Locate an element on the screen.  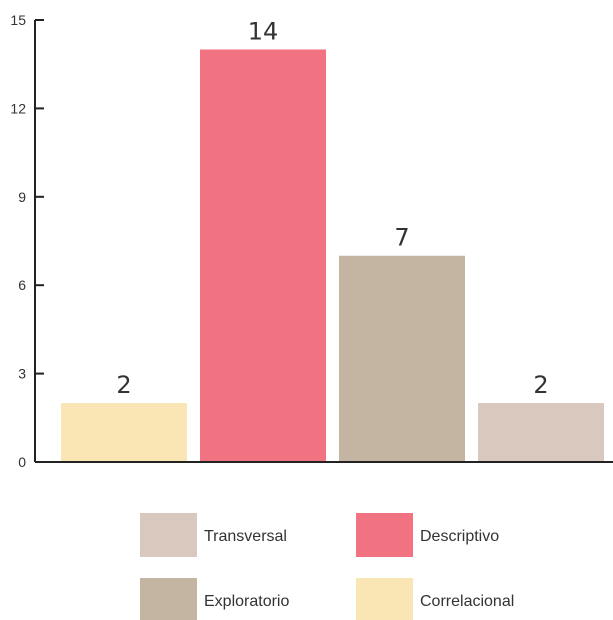
data-label-transversal: 2 is located at coordinates (540, 385).